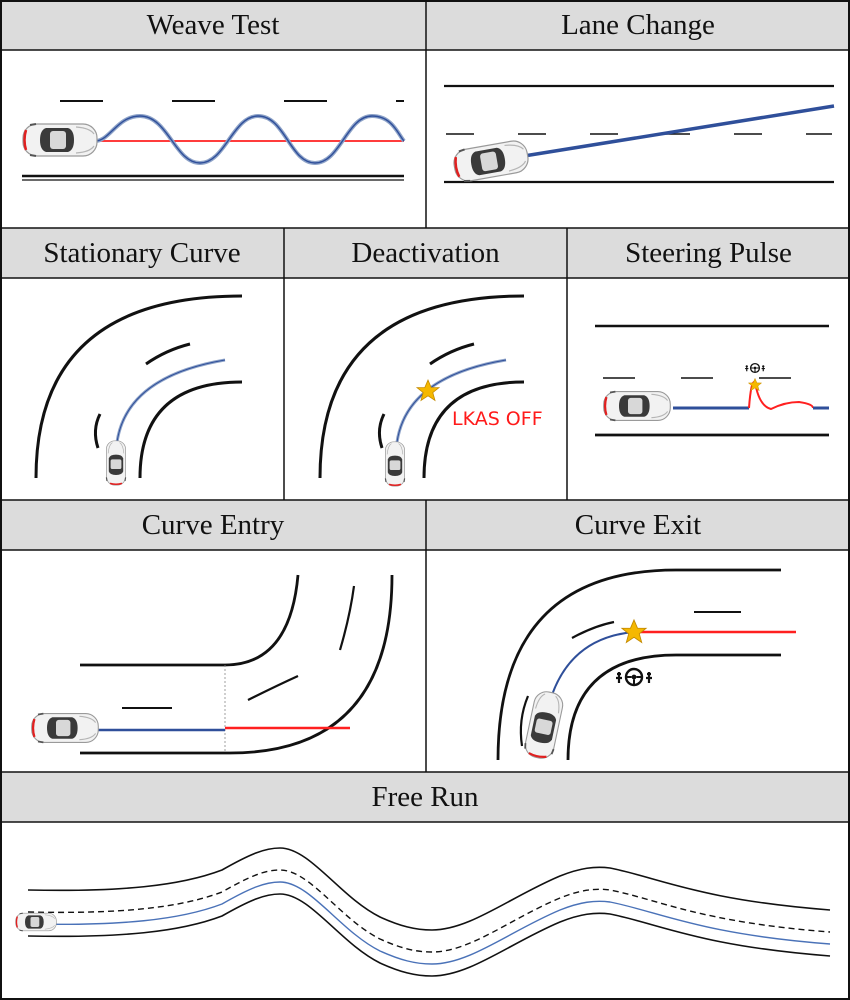 The height and width of the screenshot is (1000, 850). Describe the element at coordinates (213, 525) in the screenshot. I see `panel-title: Curve Entry` at that location.